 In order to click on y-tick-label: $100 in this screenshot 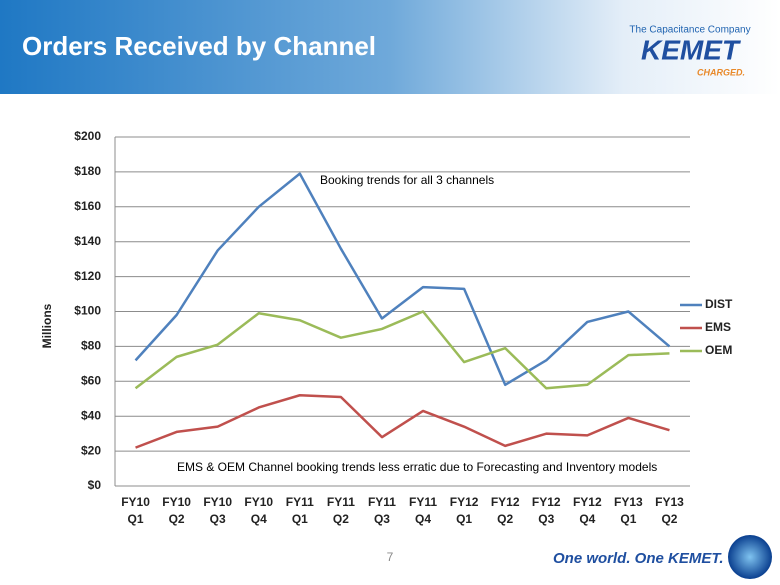, I will do `click(87, 311)`.